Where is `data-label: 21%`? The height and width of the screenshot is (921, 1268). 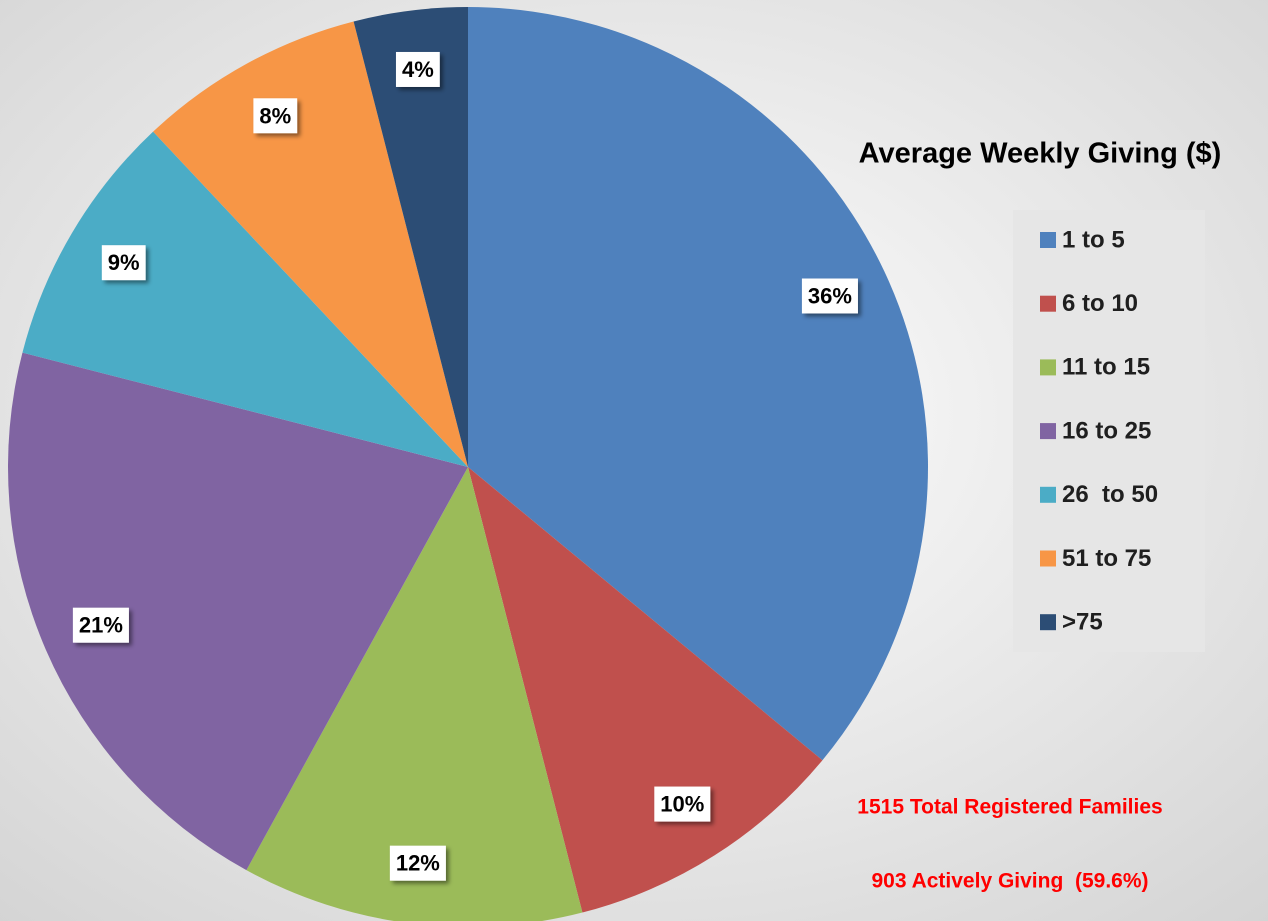 data-label: 21% is located at coordinates (101, 625).